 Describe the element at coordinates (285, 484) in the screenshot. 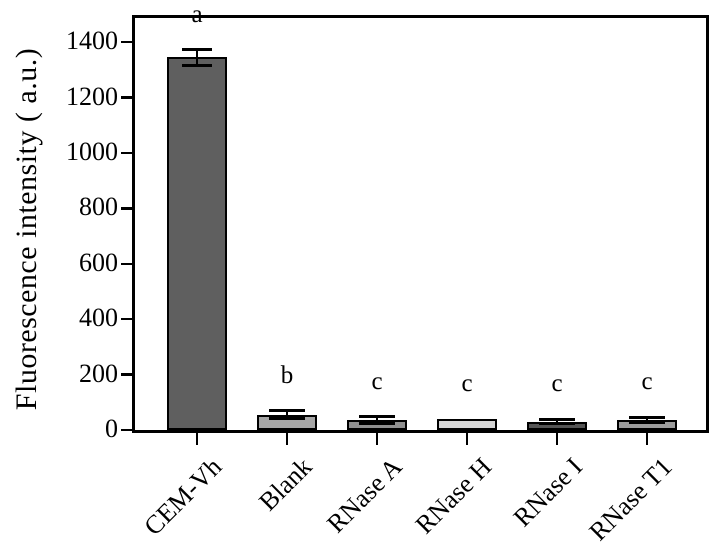

I see `x-tick-label: Blank` at that location.